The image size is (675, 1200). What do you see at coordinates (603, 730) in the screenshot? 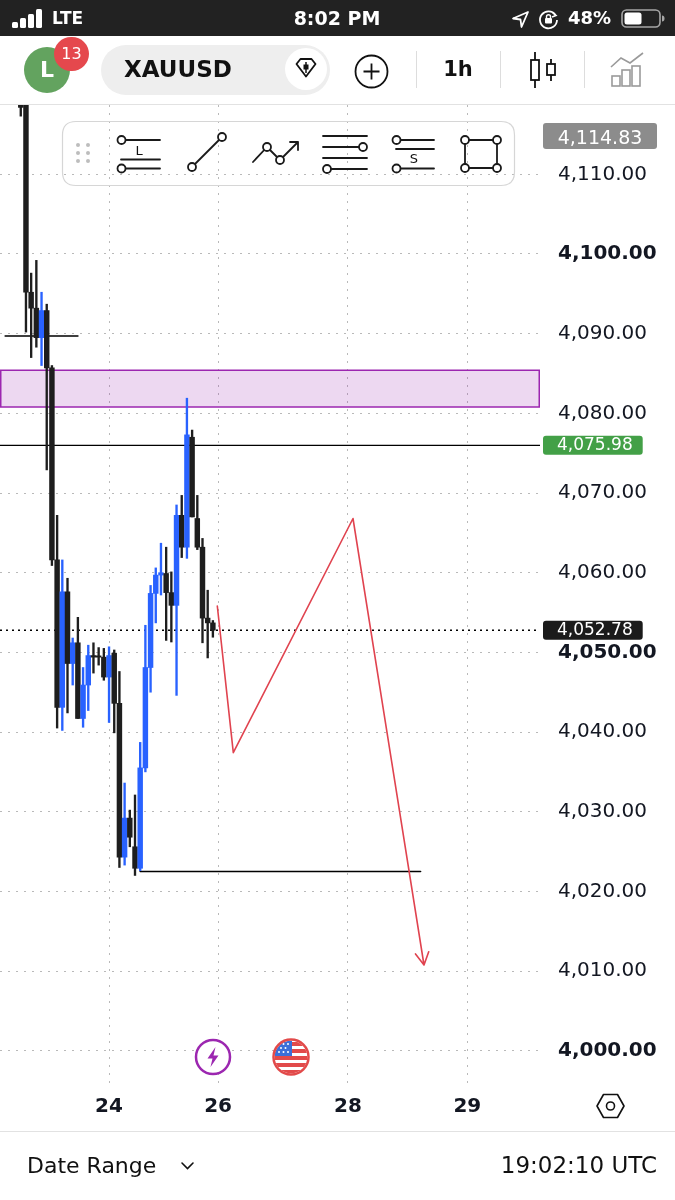
I see `y-tick-label: 4,040.00` at bounding box center [603, 730].